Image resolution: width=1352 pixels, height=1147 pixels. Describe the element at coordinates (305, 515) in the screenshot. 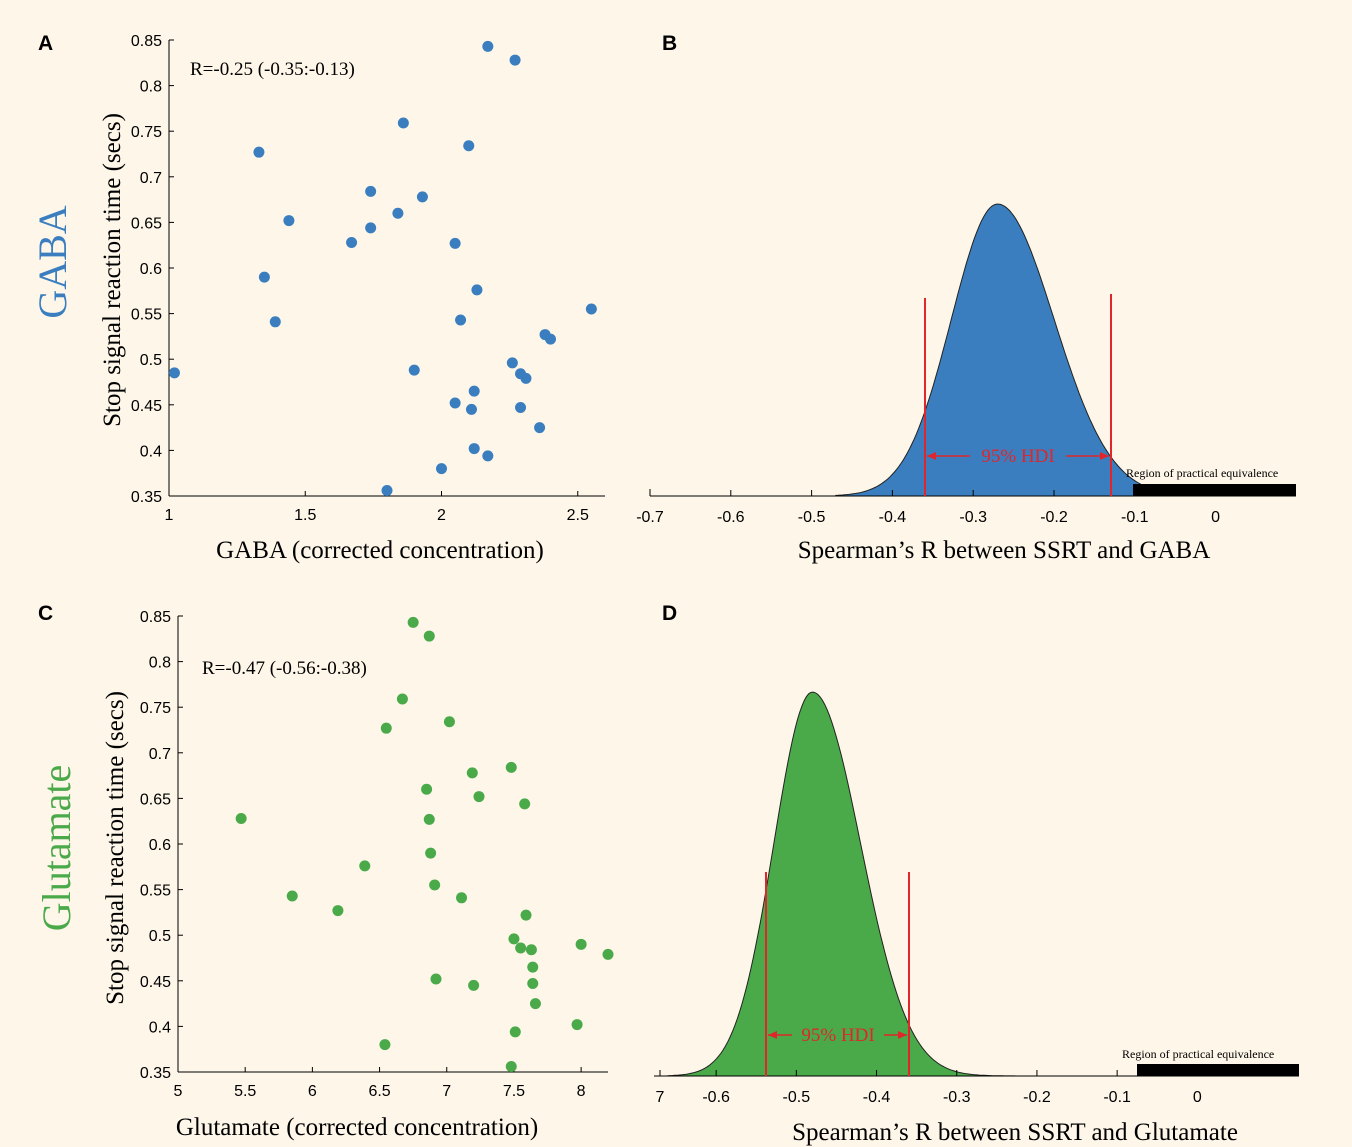

I see `x-tick-label: 1.5` at that location.